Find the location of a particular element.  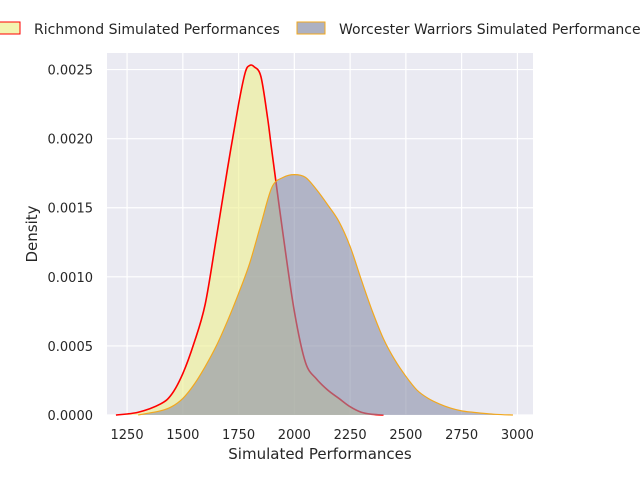

y-axis-label: Density is located at coordinates (32, 233).